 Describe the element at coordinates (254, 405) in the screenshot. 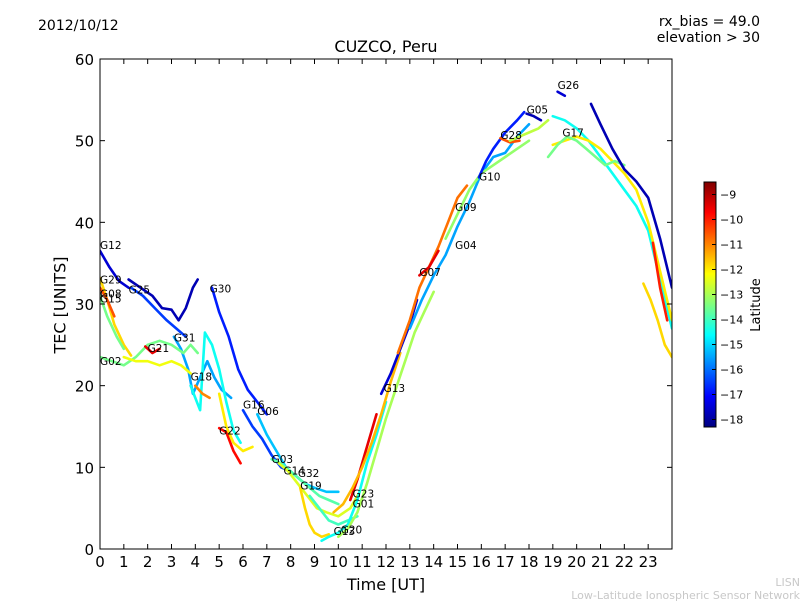

I see `satellite-label-g16: G16` at that location.